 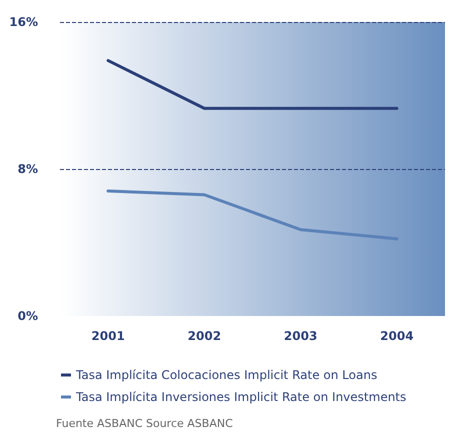 I want to click on y-tick-label: 0%, so click(x=28, y=316).